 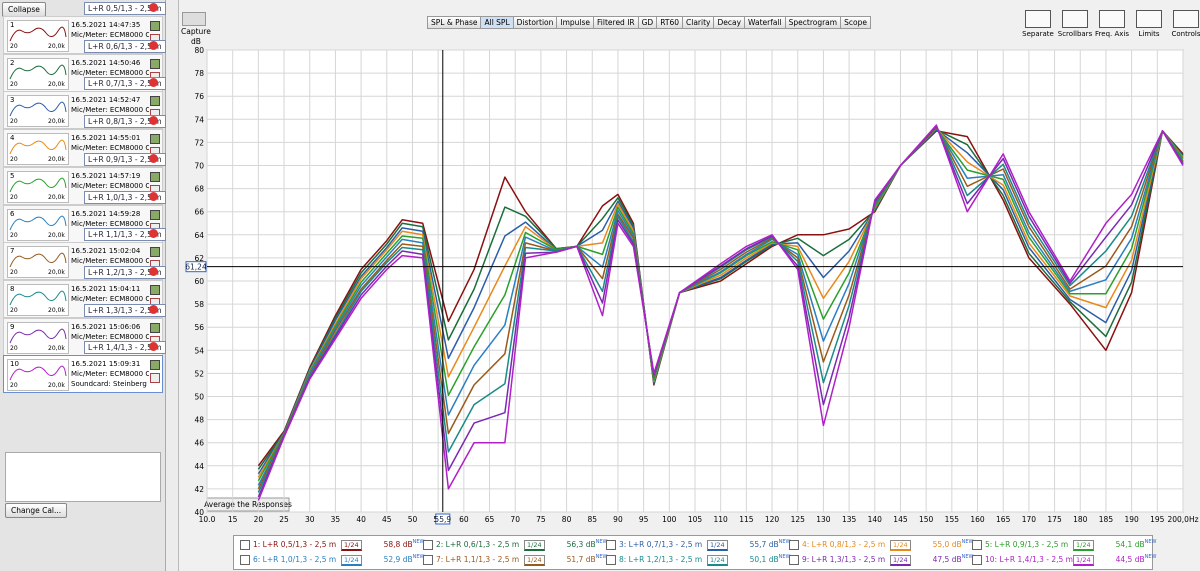 I want to click on thumb-number: 3, so click(x=12, y=100).